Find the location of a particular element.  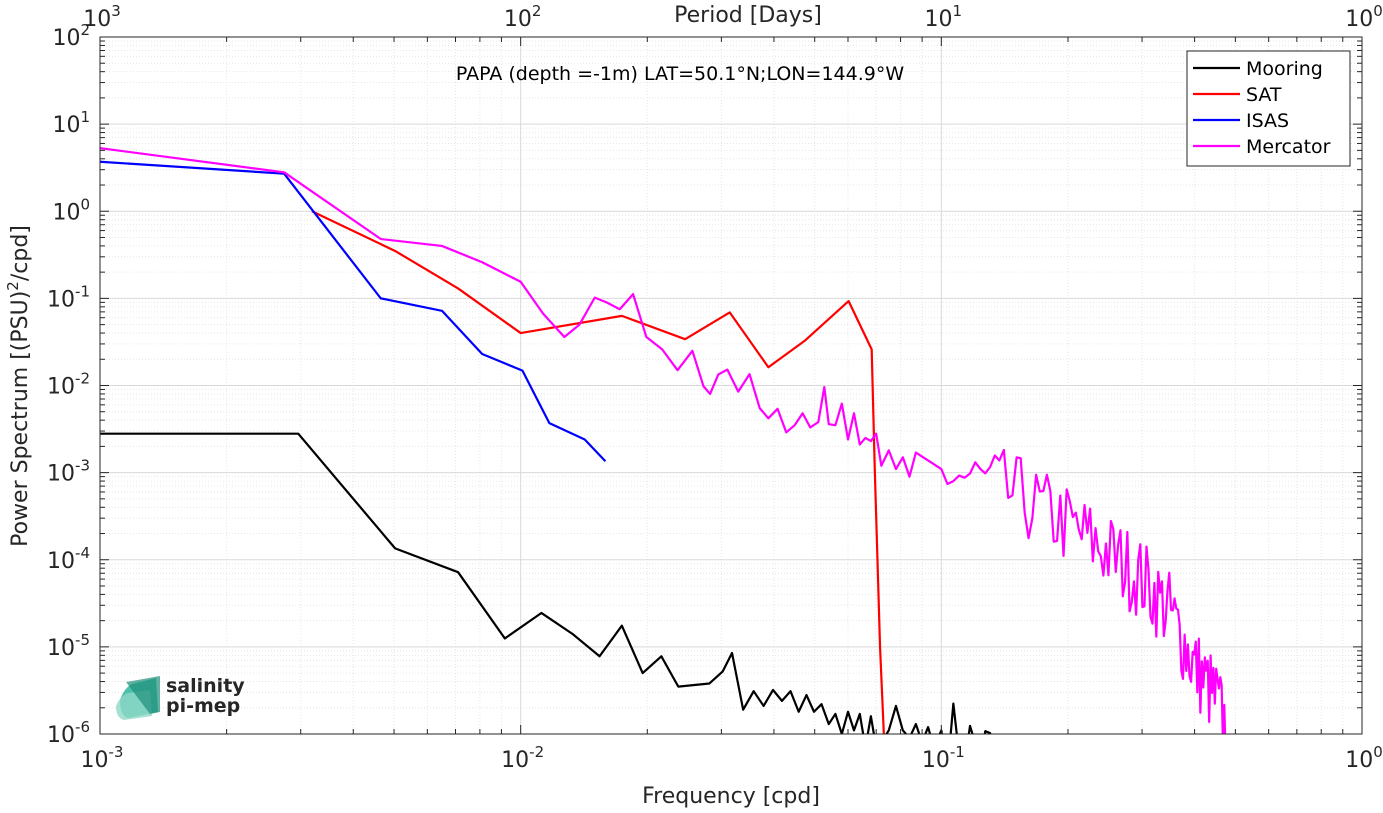

top-x-axis-label: Period [Days] is located at coordinates (748, 15).